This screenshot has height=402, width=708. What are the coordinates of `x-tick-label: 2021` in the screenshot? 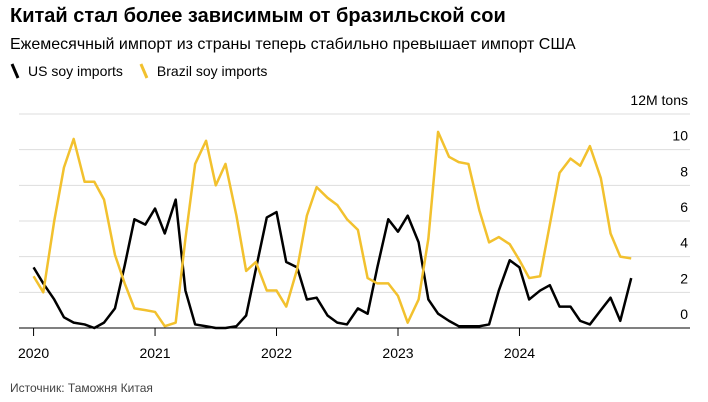 It's located at (154, 353).